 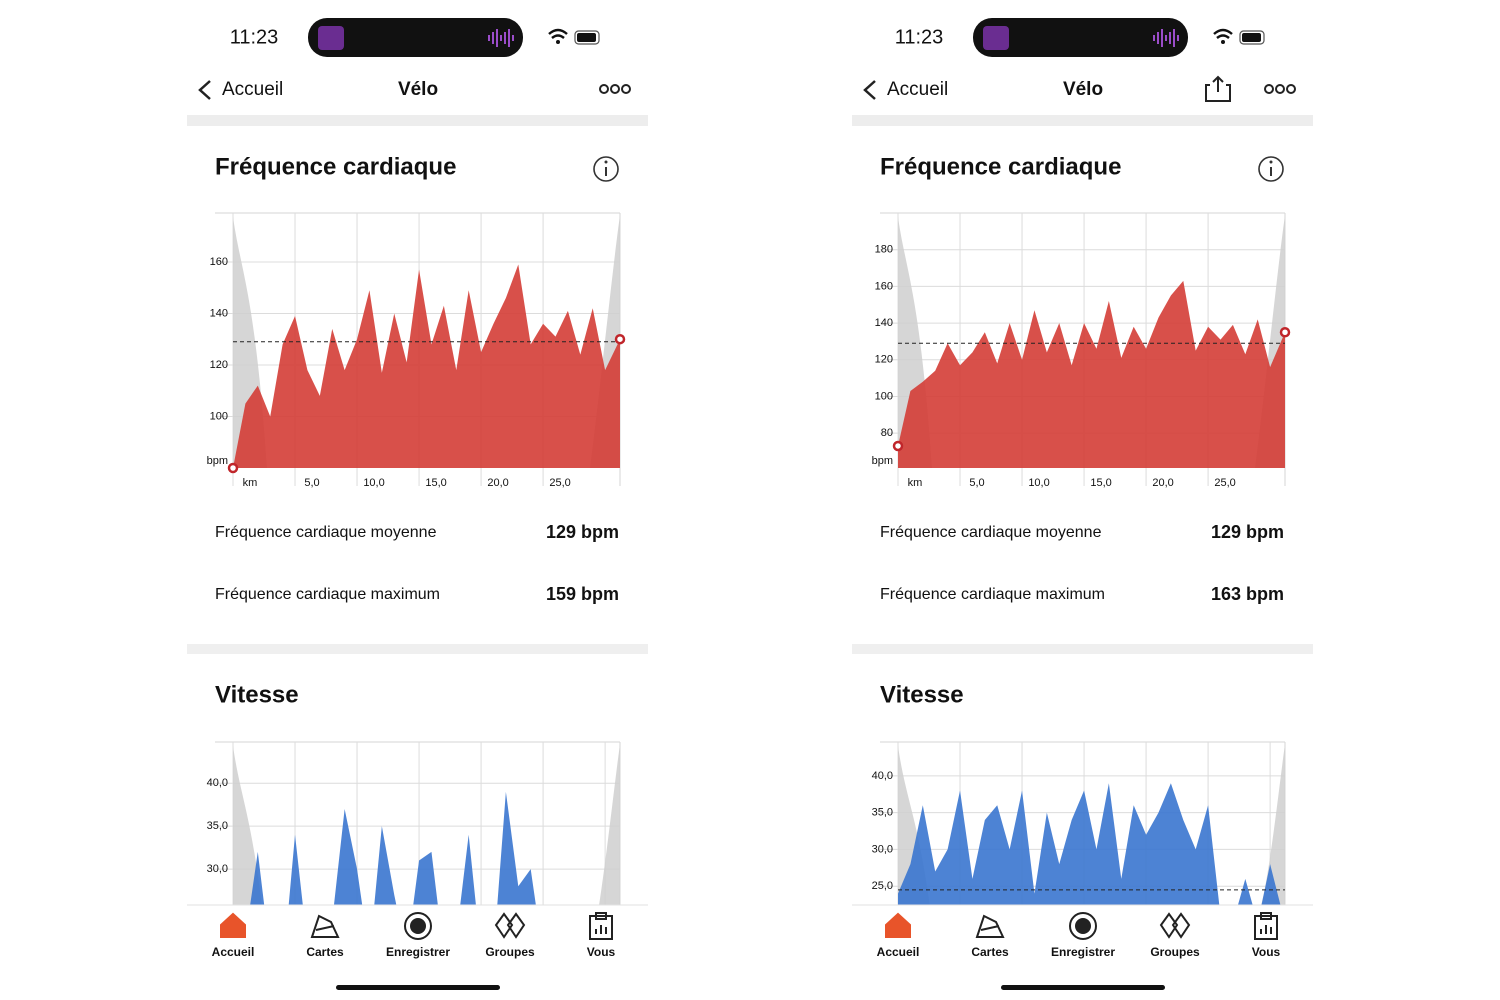 What do you see at coordinates (606, 162) in the screenshot?
I see `info-icon-dot` at bounding box center [606, 162].